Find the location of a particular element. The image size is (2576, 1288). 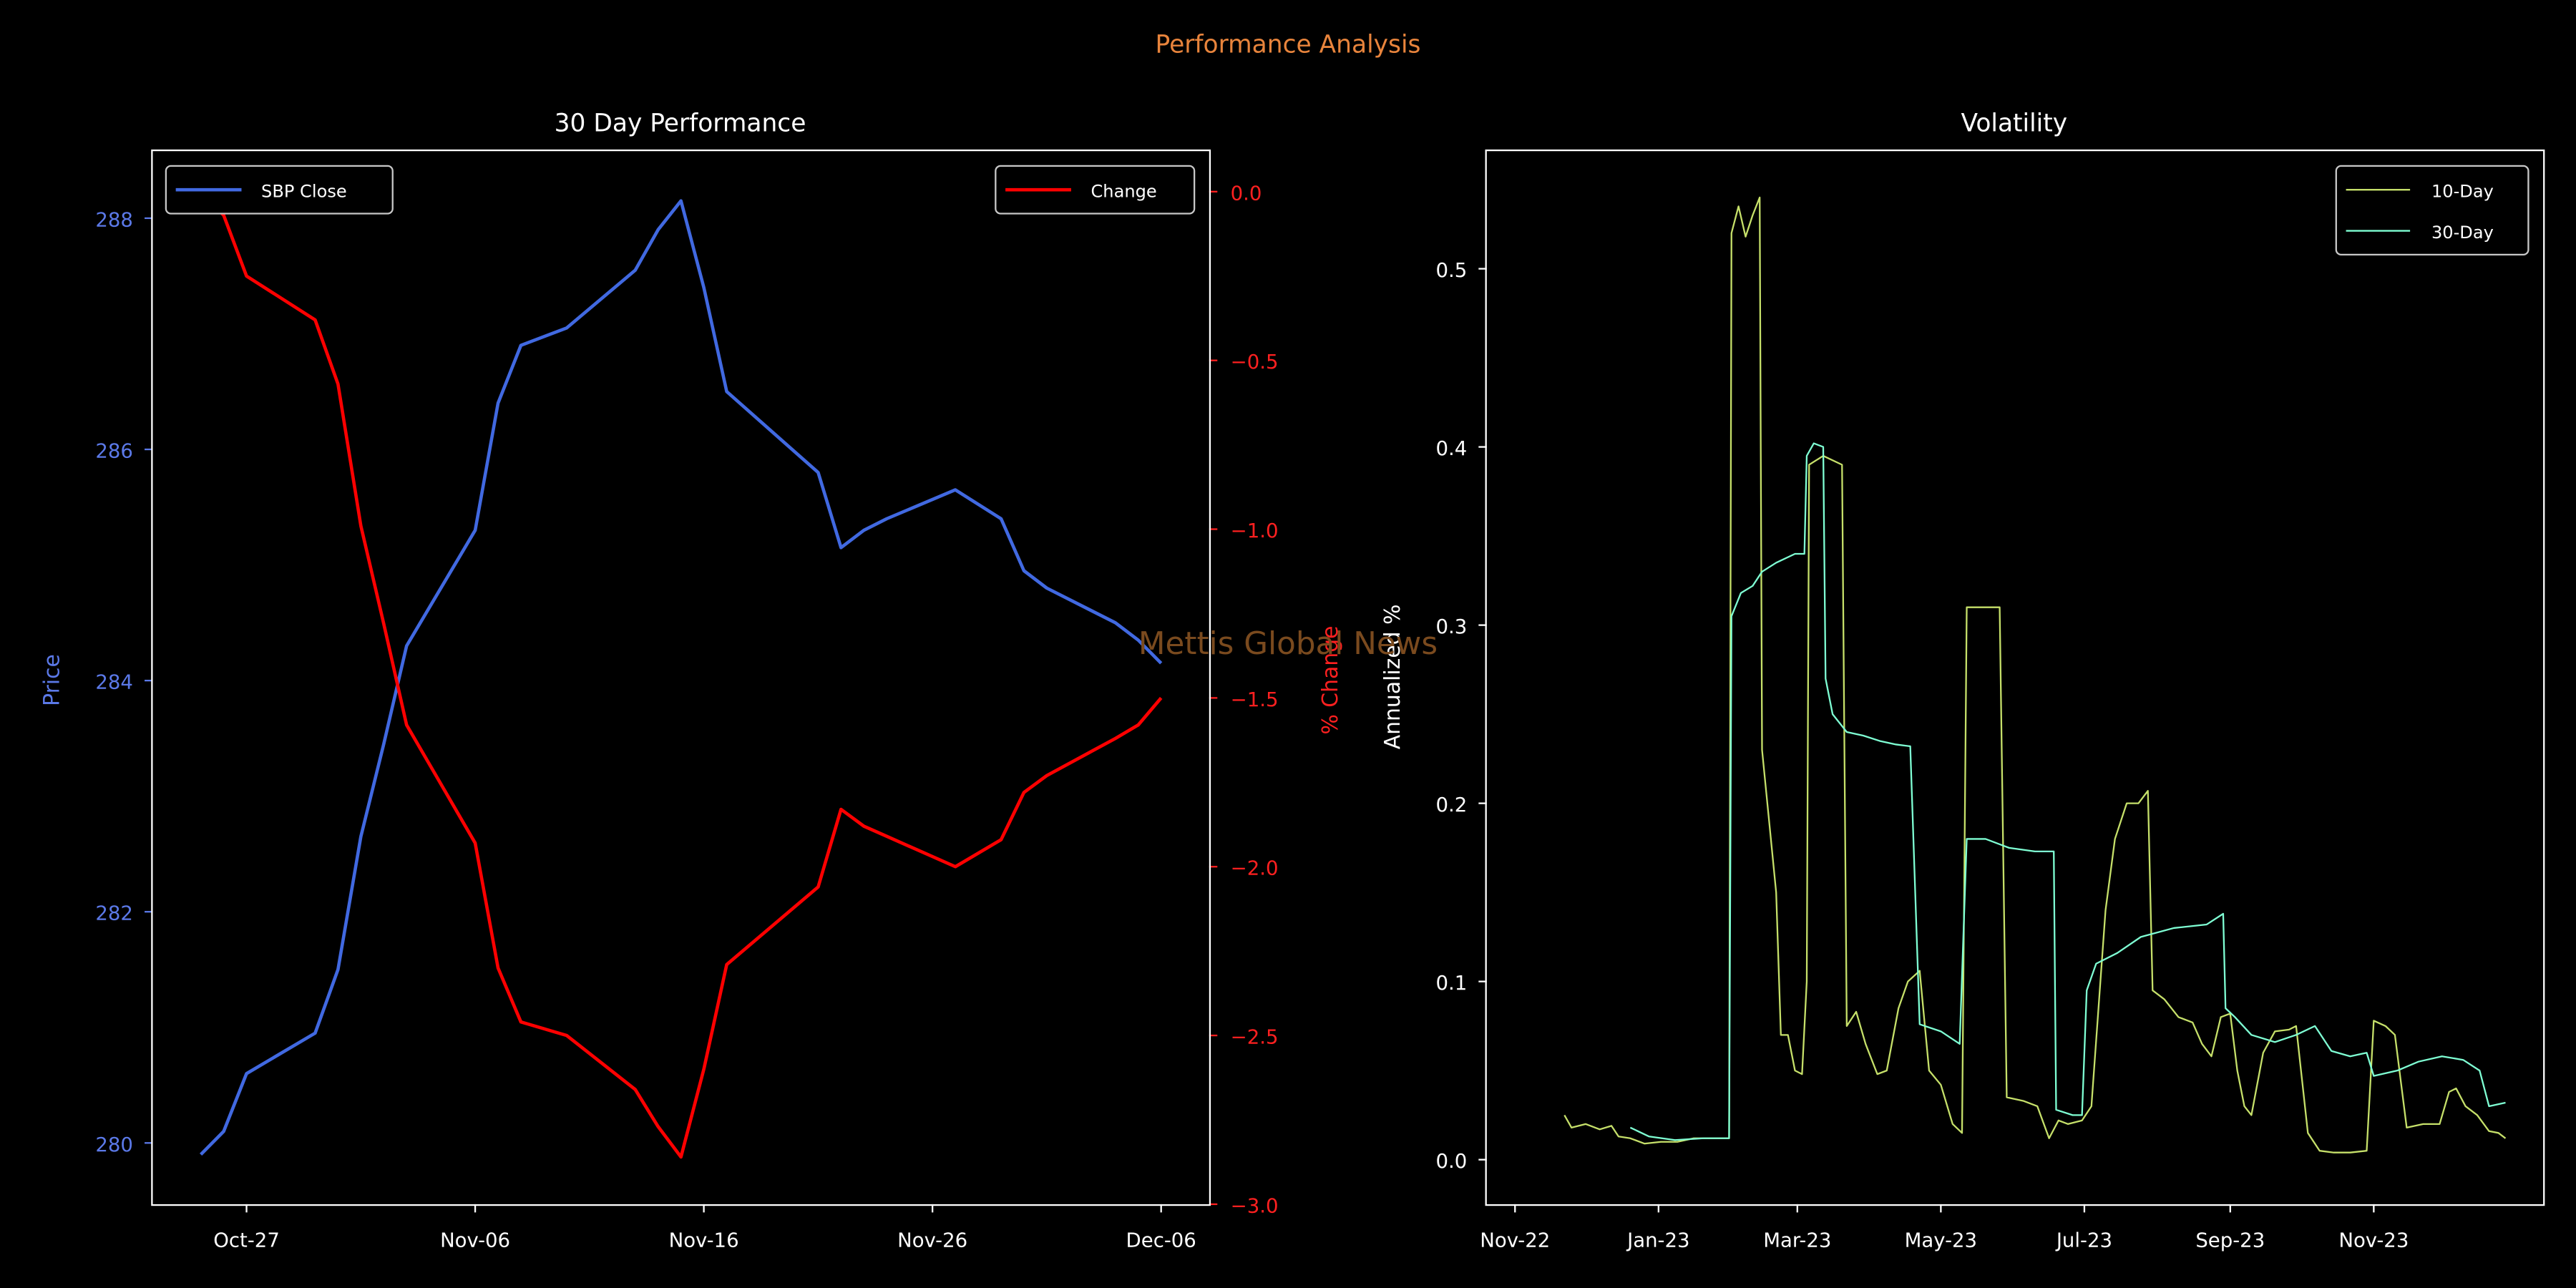

legend-change-label: Change is located at coordinates (1123, 192).